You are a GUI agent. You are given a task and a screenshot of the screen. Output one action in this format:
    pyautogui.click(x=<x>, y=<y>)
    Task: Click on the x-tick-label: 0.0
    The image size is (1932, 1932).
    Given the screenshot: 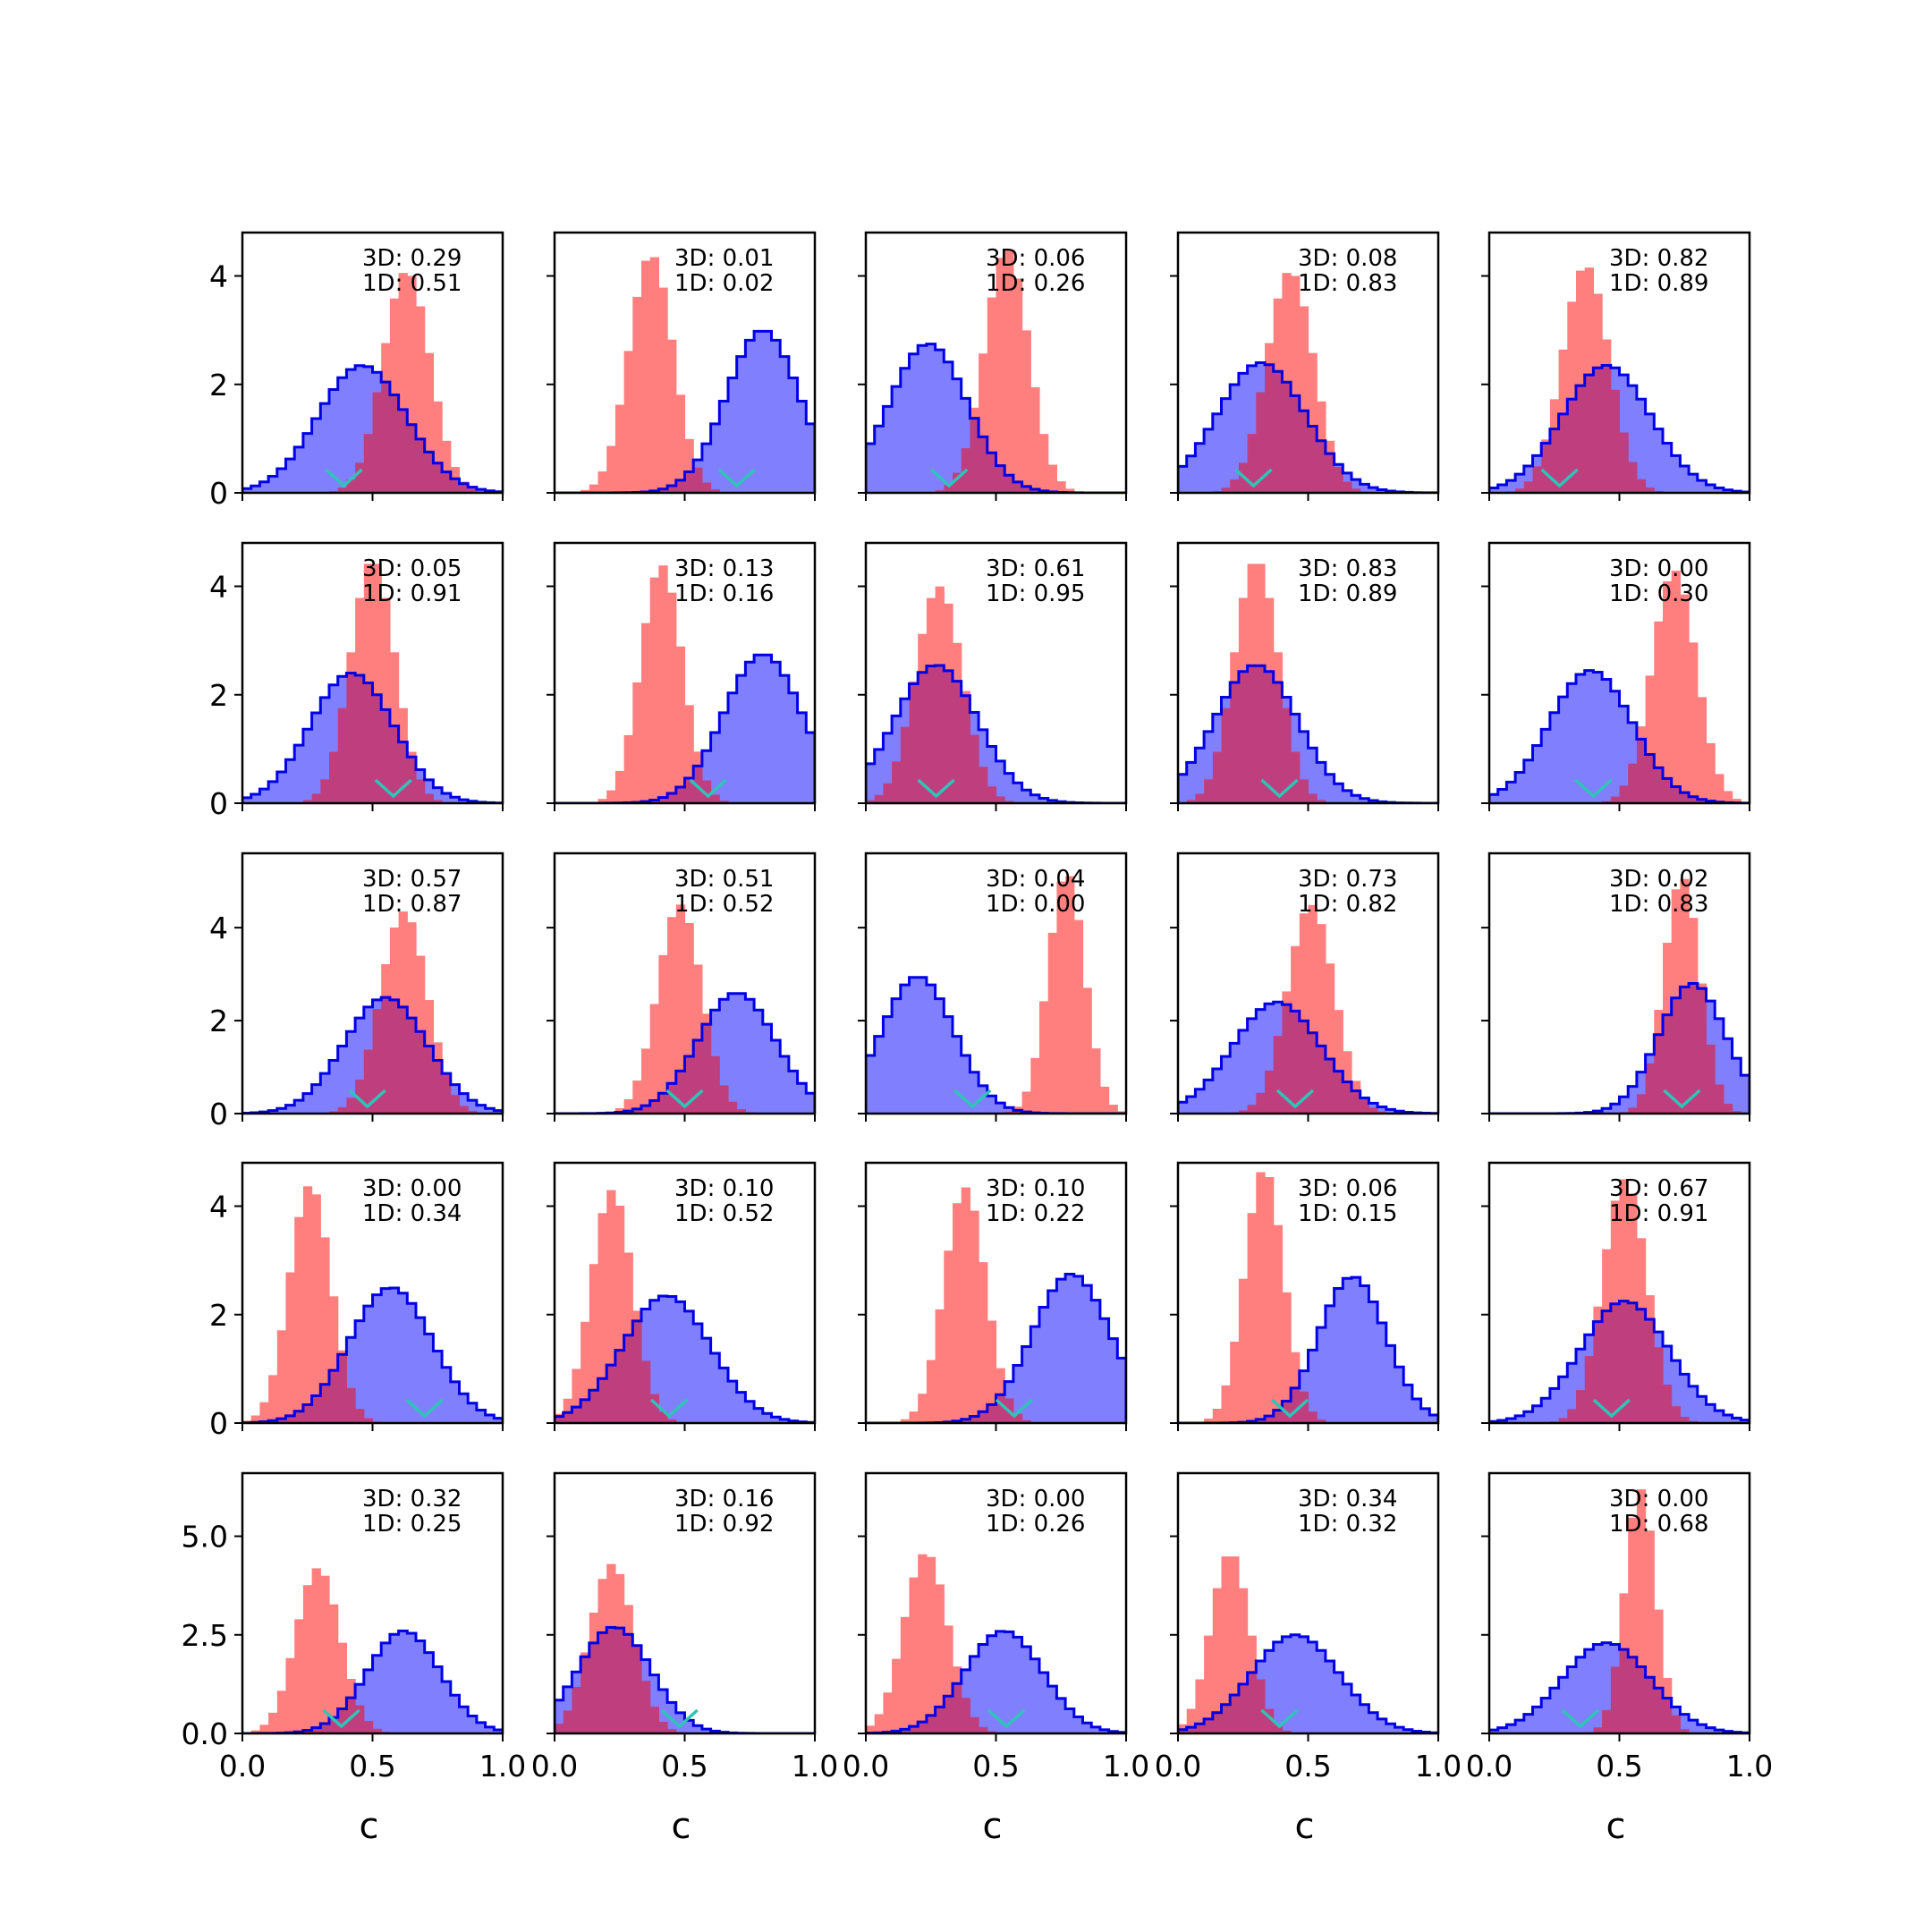 What is the action you would take?
    pyautogui.click(x=554, y=1766)
    